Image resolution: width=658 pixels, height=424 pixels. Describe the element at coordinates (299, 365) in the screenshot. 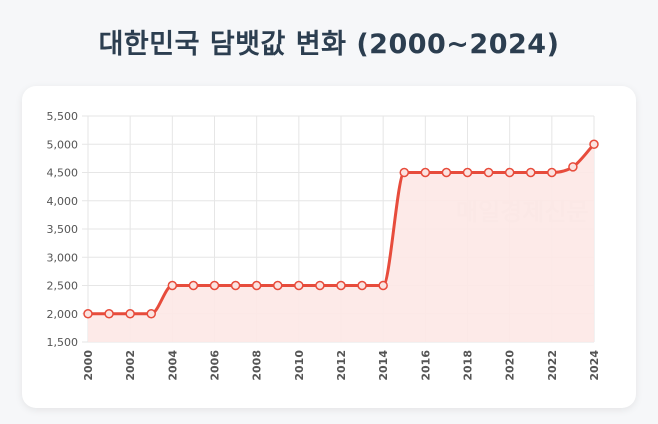

I see `x-tick-label: 2010` at that location.